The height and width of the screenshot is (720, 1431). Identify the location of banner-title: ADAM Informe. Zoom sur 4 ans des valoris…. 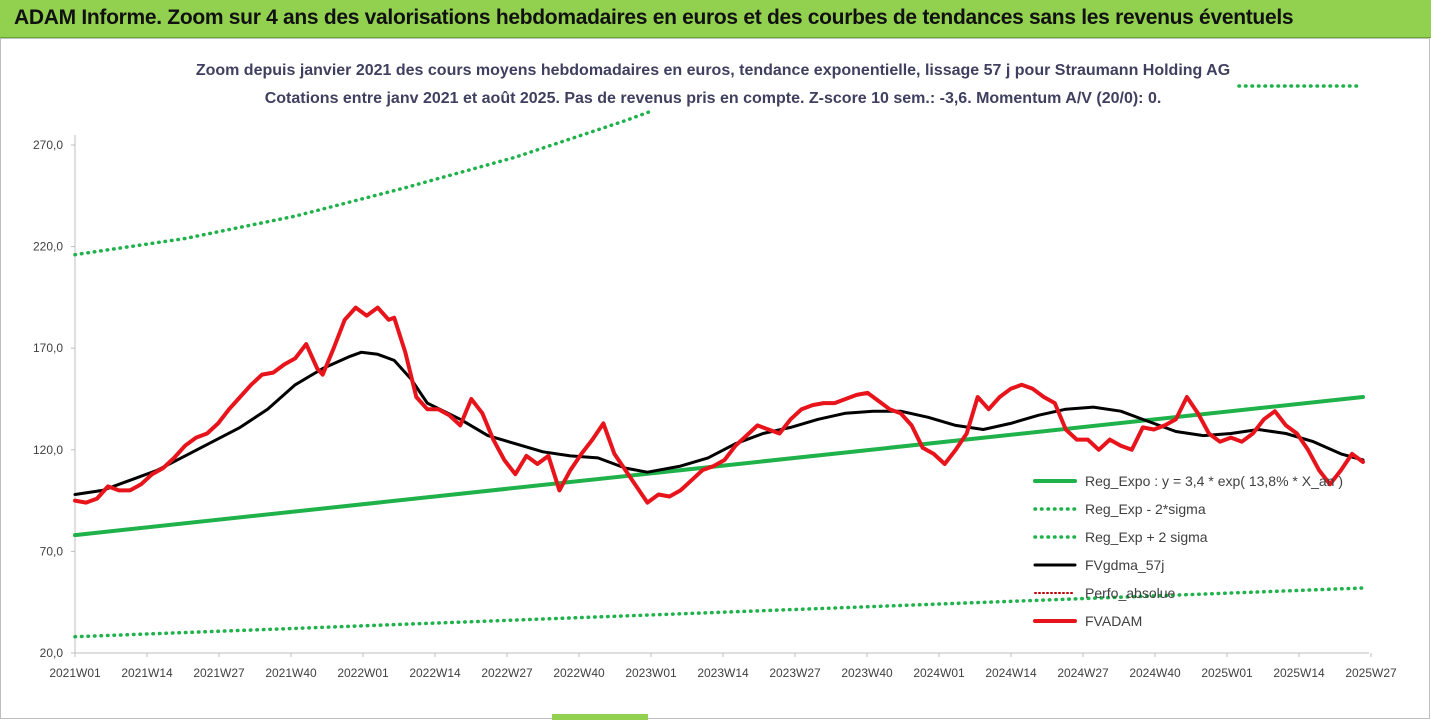
(654, 17).